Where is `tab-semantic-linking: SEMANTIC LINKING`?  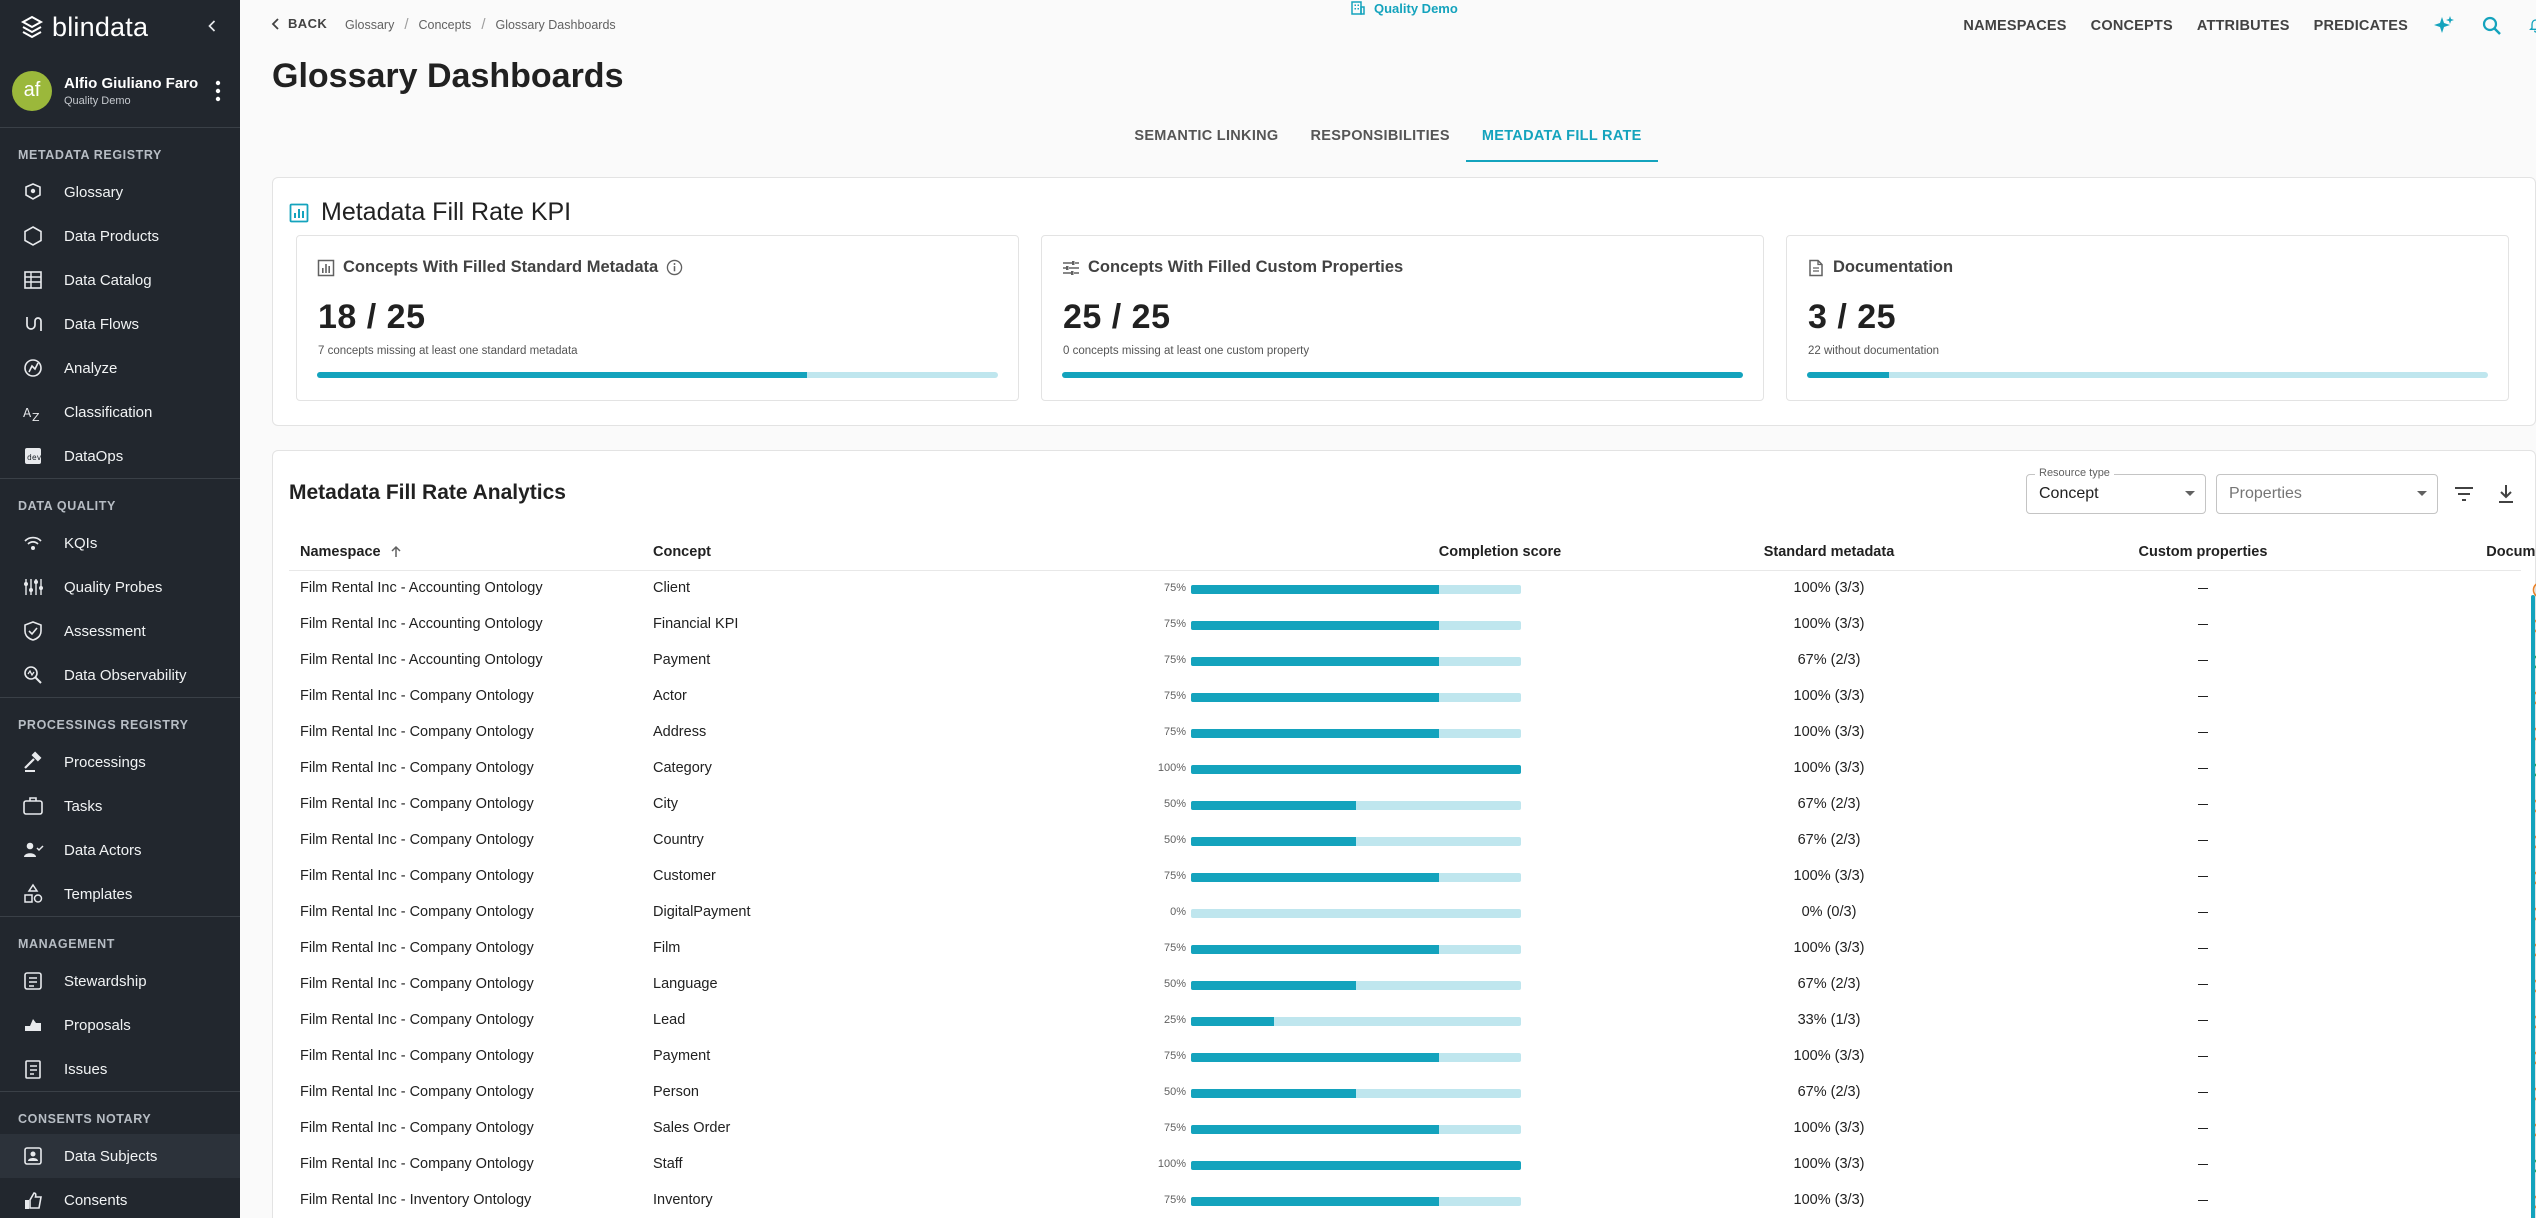 tab-semantic-linking: SEMANTIC LINKING is located at coordinates (1206, 136).